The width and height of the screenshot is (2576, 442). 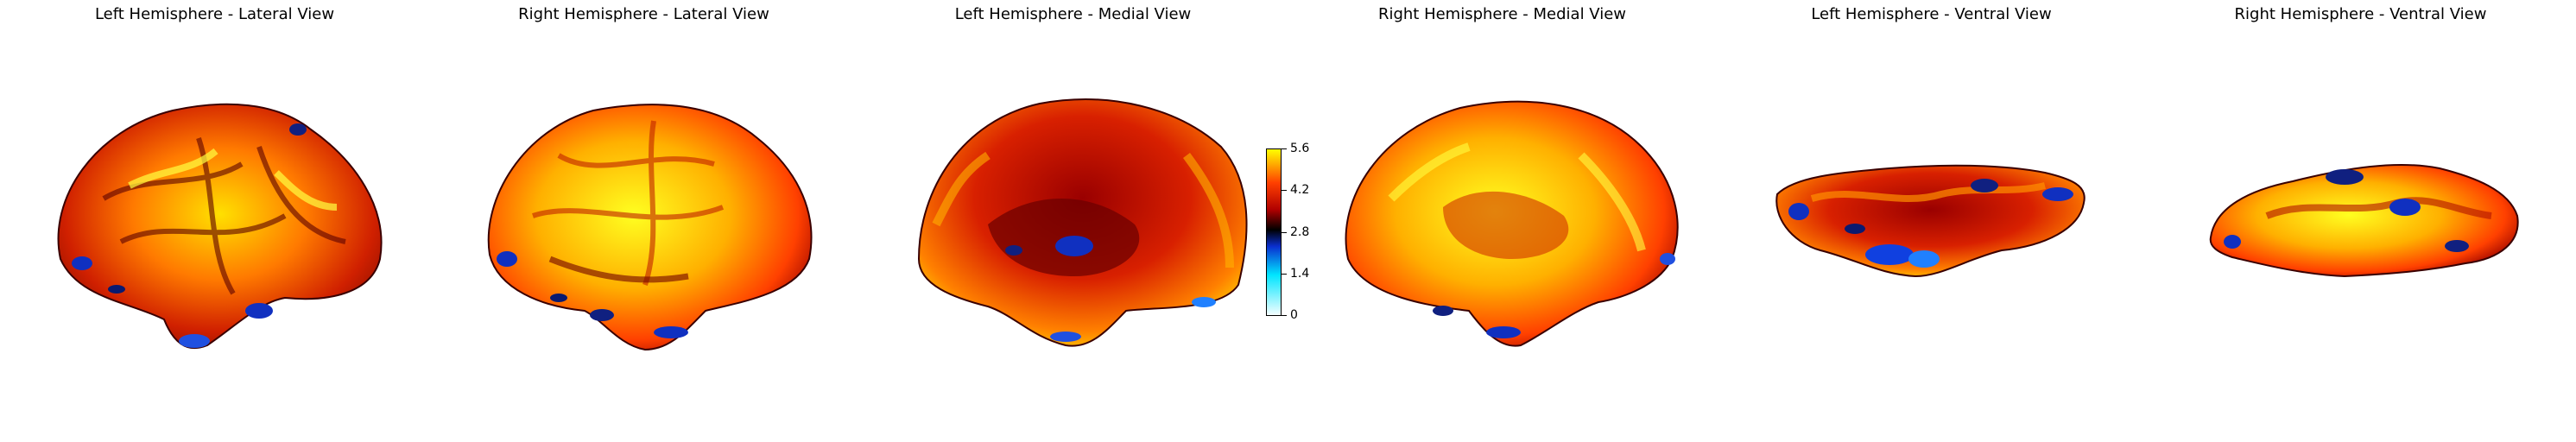 I want to click on colorbar-tick-label: 4.2, so click(x=1300, y=190).